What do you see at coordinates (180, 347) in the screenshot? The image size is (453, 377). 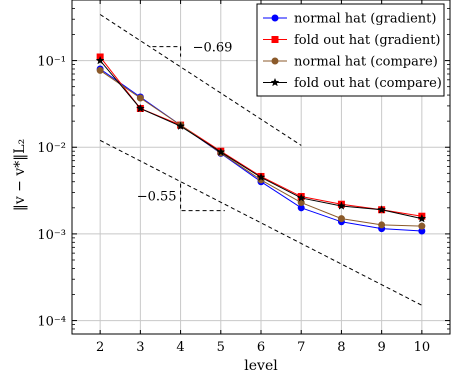 I see `x-tick-label: 4` at bounding box center [180, 347].